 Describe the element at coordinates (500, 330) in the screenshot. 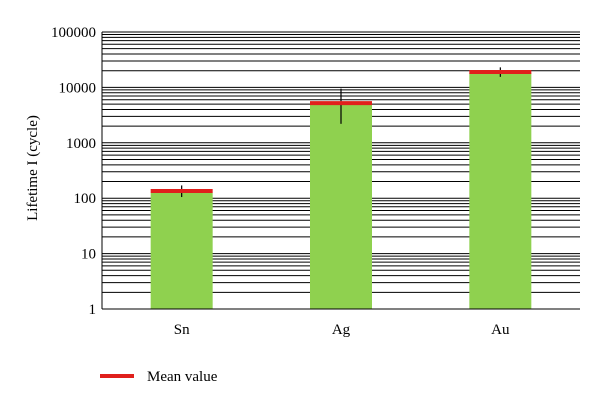

I see `x-tick-label: Au` at that location.